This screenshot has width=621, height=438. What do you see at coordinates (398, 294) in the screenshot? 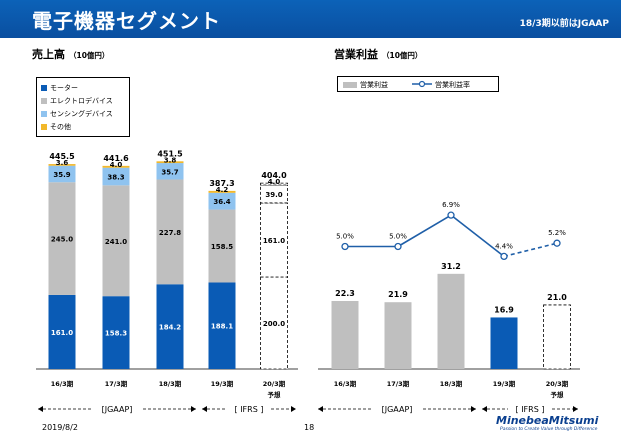
I see `profit-data-label: 21.9` at bounding box center [398, 294].